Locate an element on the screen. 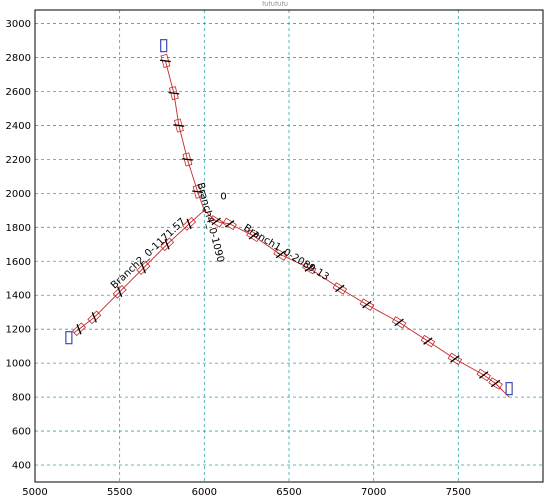  branch-label: Branch1_0-2089.13 is located at coordinates (285, 253).